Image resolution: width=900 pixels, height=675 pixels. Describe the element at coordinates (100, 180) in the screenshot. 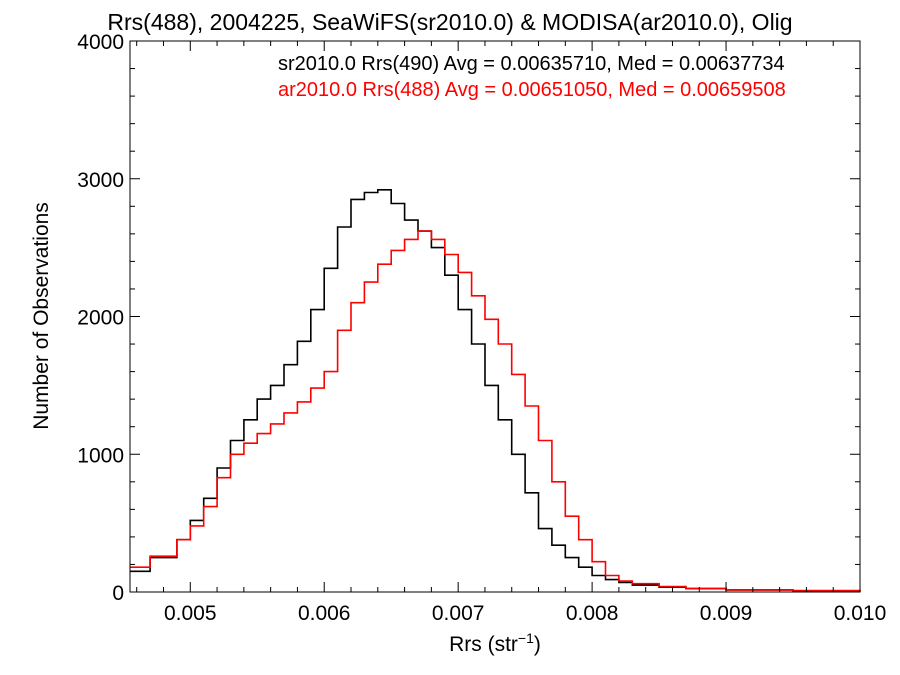

I see `y-tick-label: 3000` at that location.